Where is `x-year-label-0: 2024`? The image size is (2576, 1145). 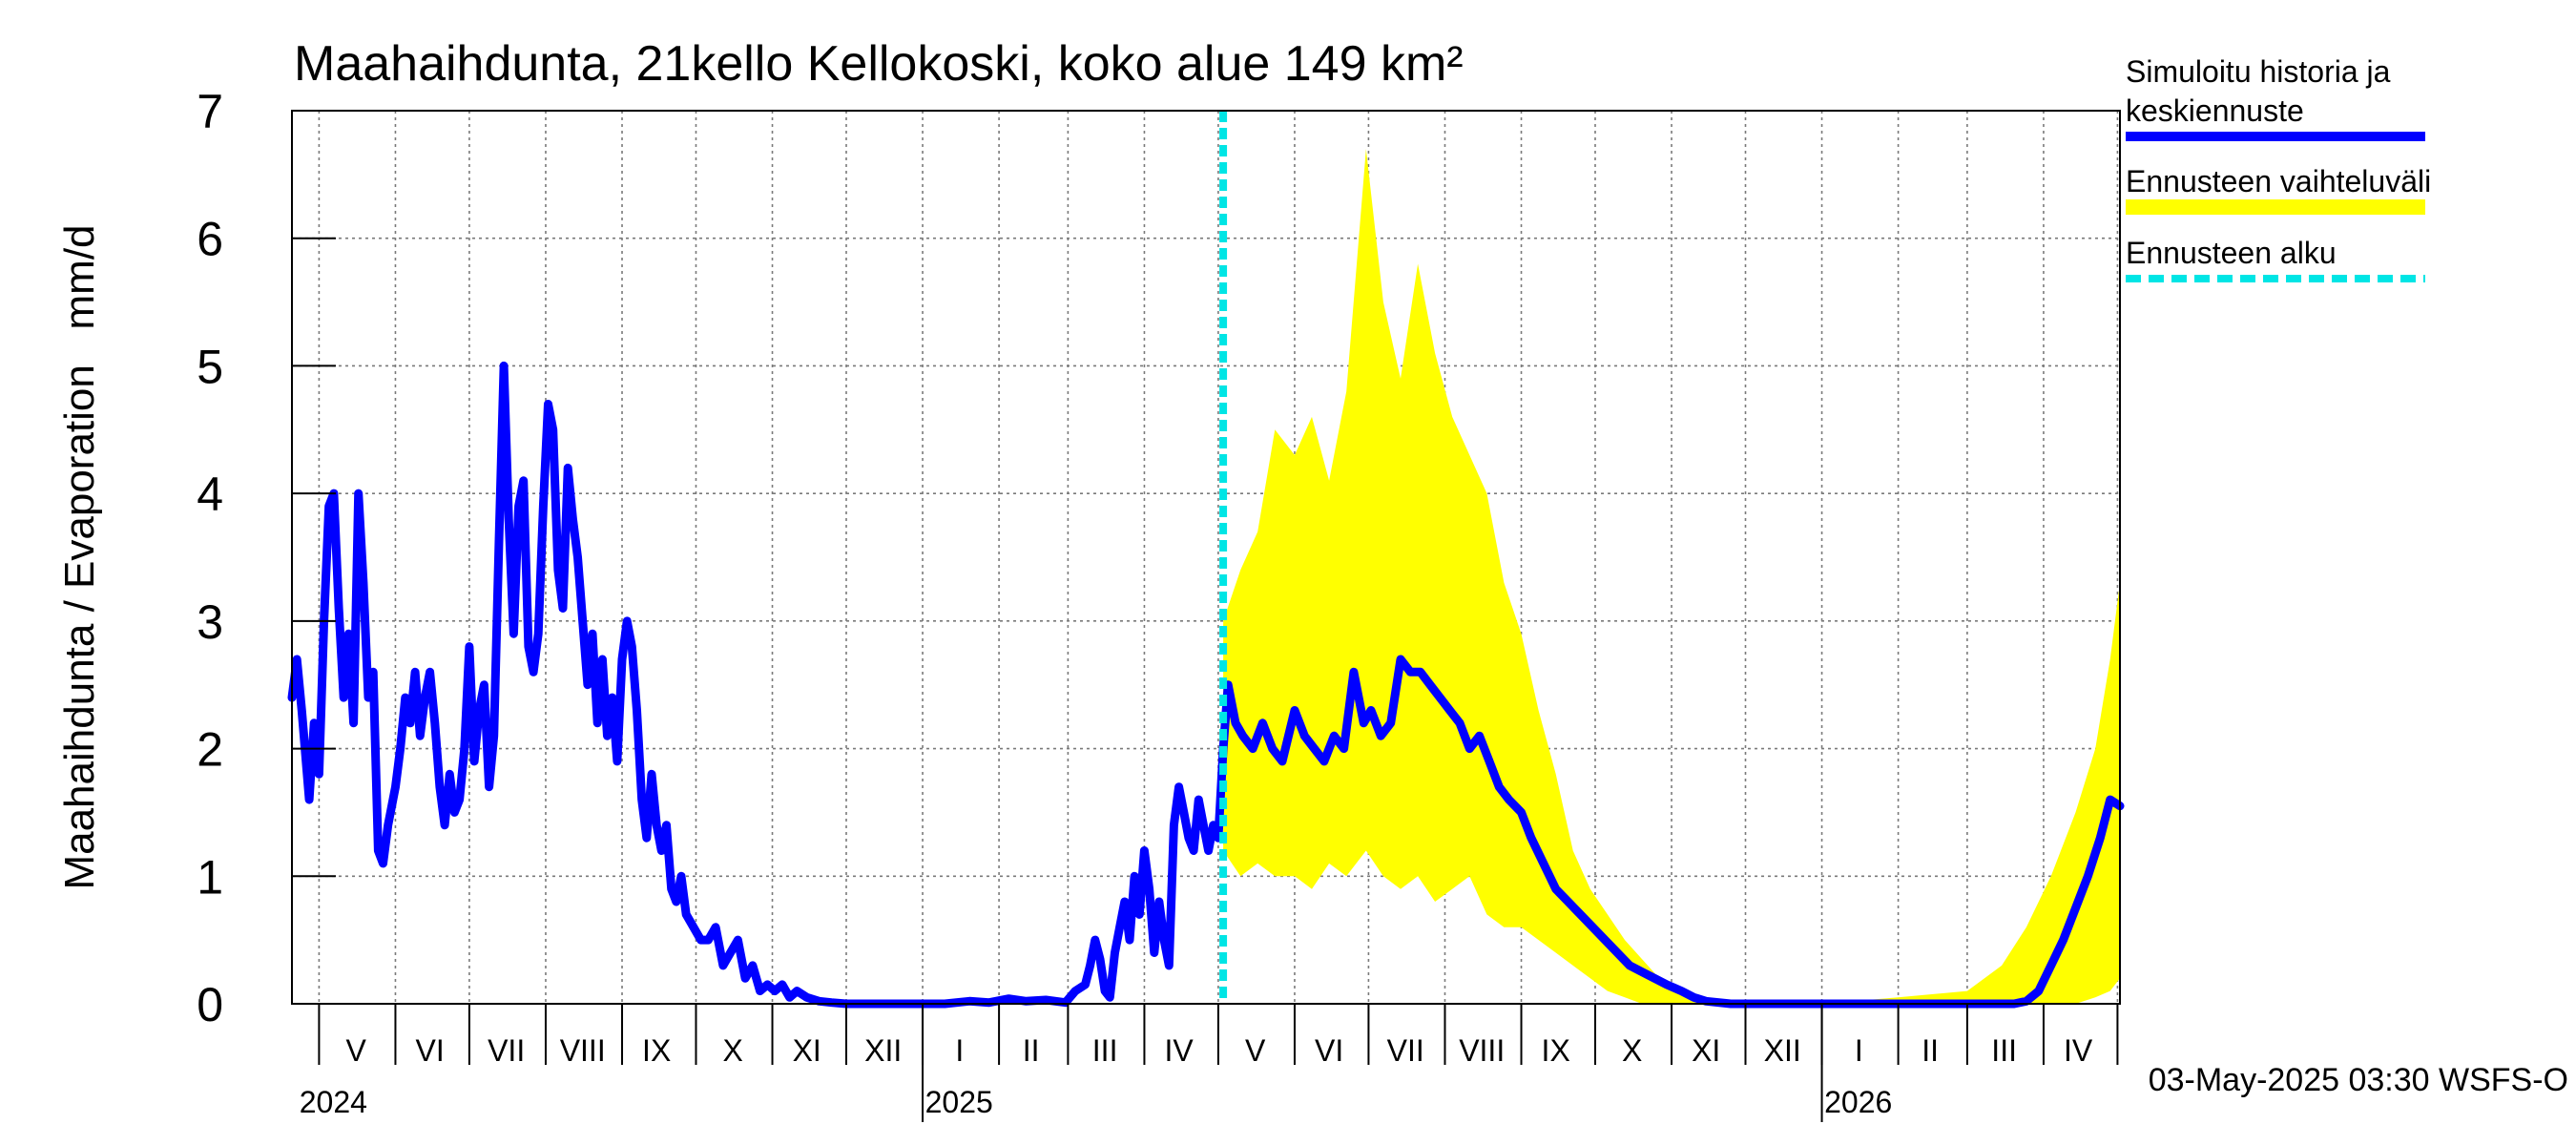
x-year-label-0: 2024 is located at coordinates (333, 1102).